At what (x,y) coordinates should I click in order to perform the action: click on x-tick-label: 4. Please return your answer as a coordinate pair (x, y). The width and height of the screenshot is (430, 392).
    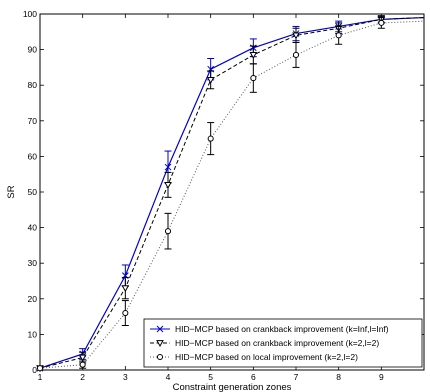
    Looking at the image, I should click on (168, 377).